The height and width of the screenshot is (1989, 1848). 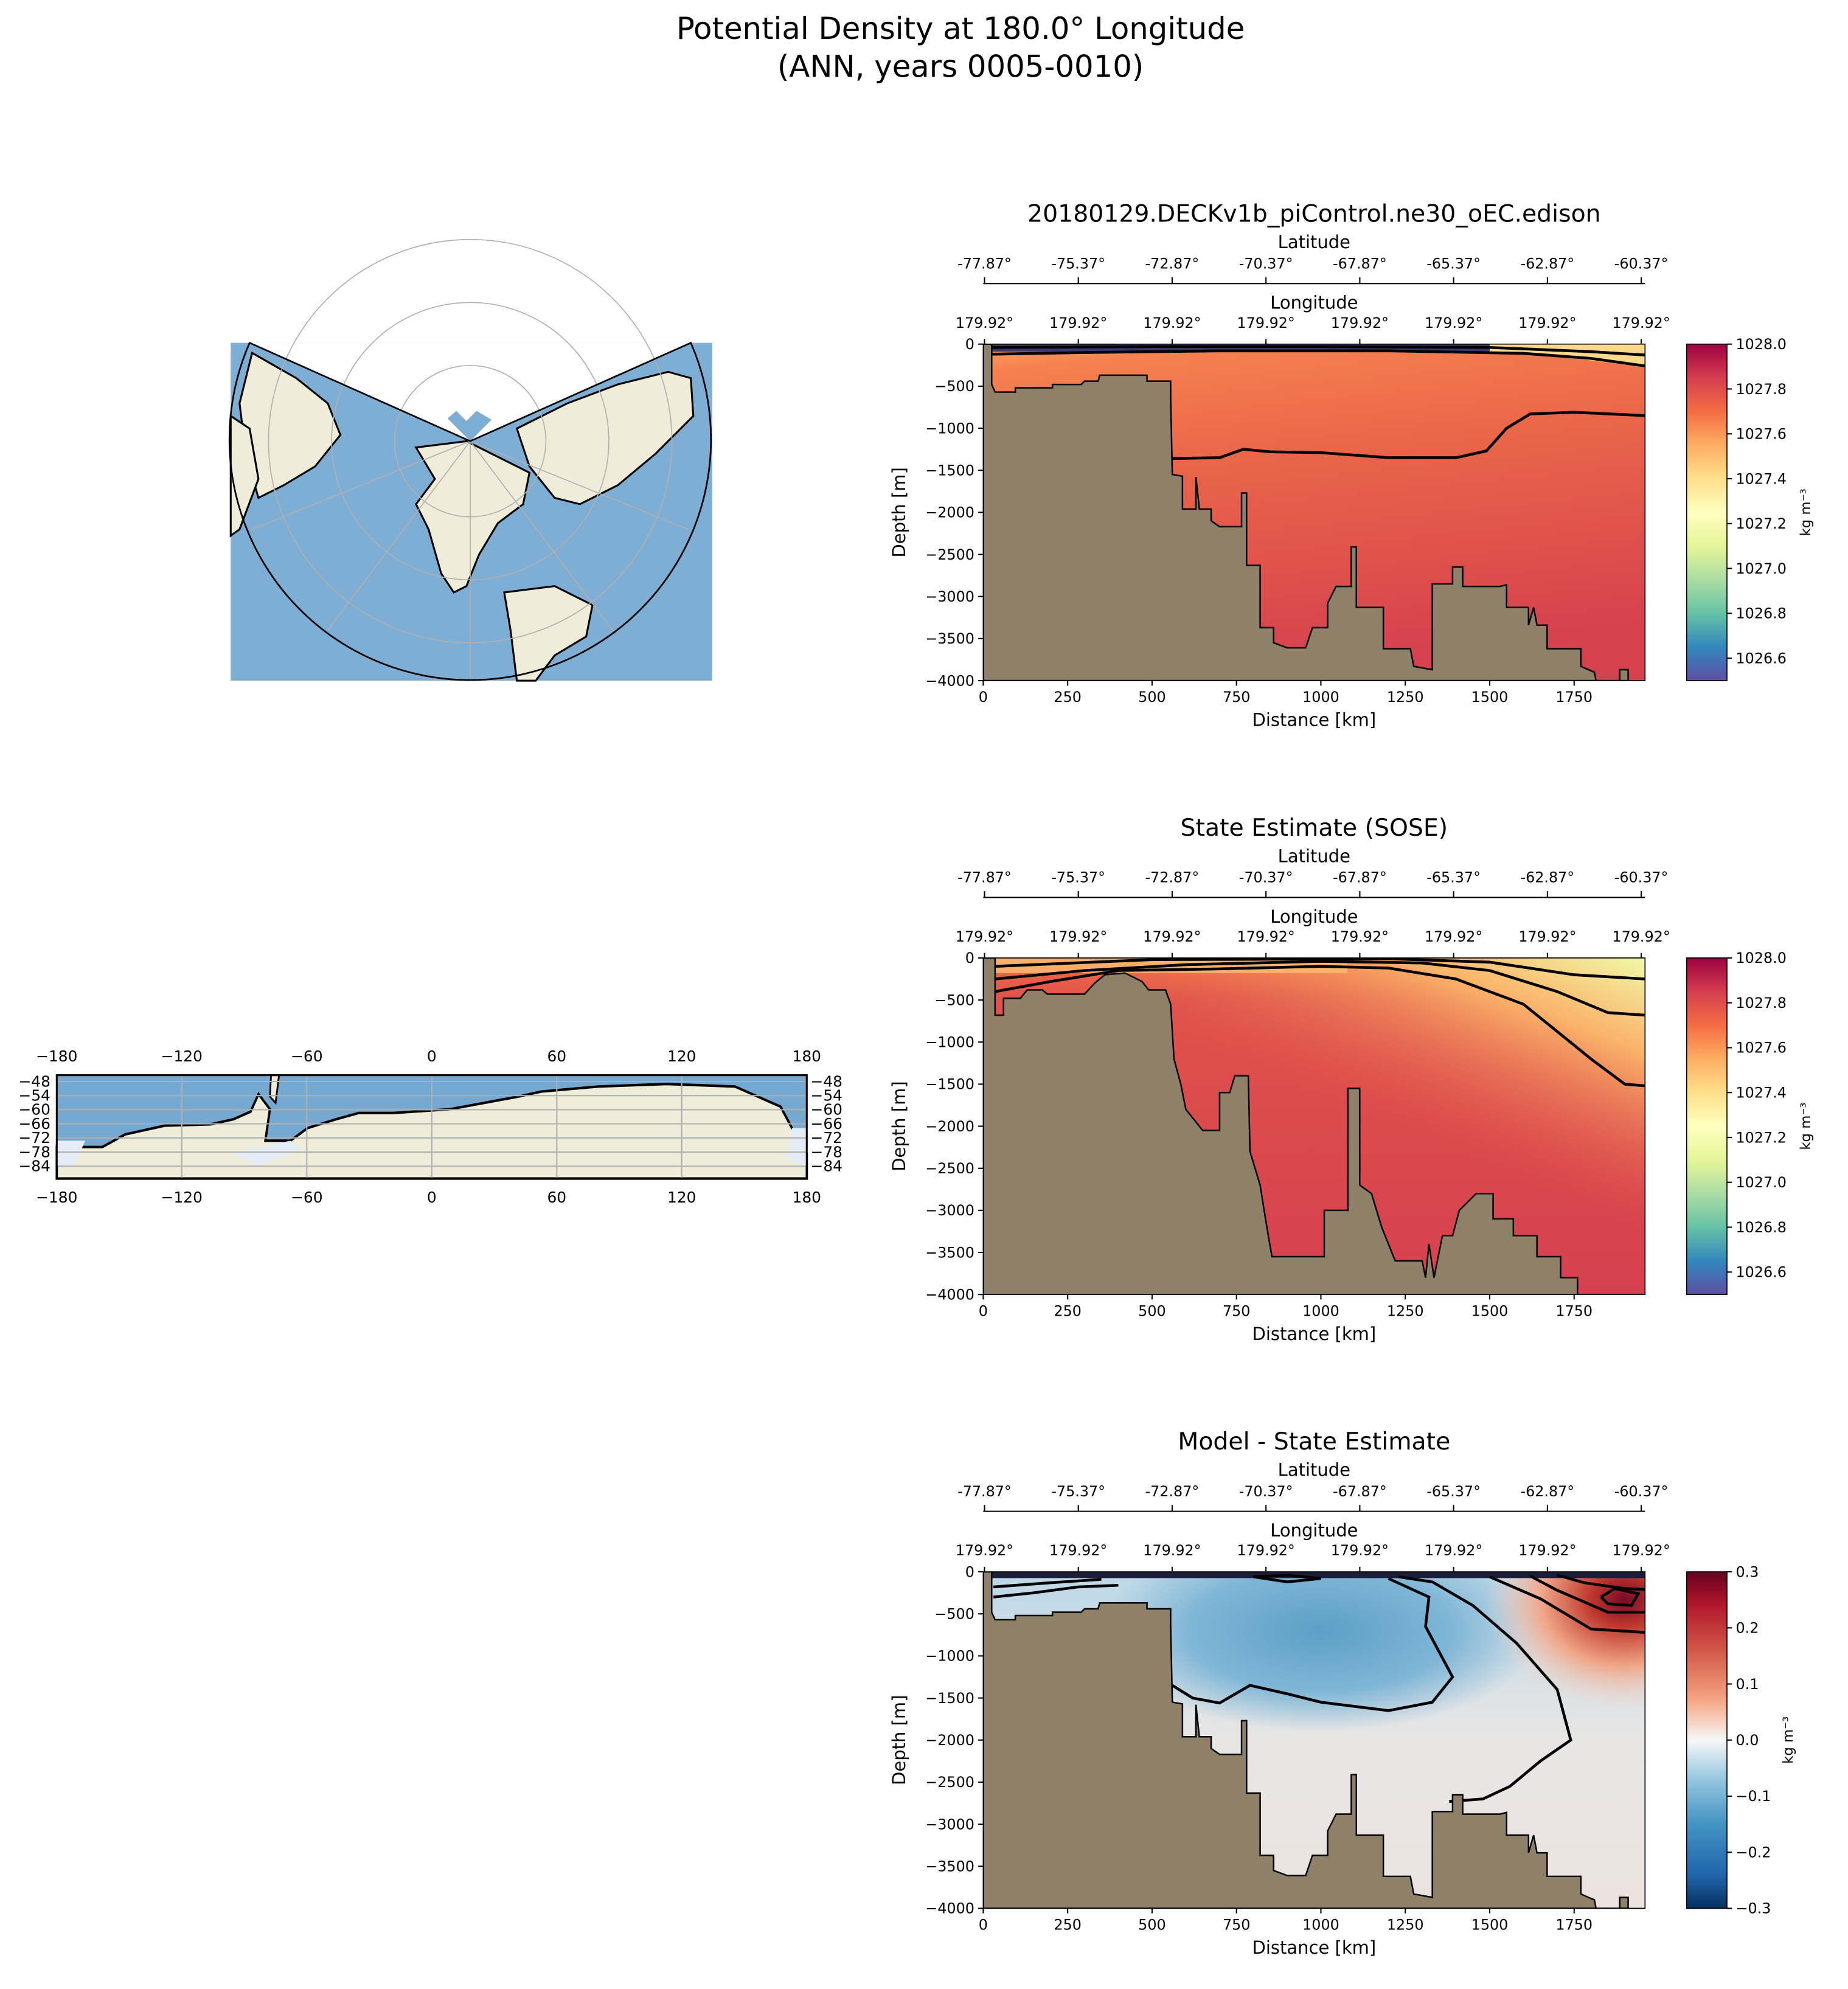 I want to click on y-axis-label: Depth [m], so click(x=899, y=1126).